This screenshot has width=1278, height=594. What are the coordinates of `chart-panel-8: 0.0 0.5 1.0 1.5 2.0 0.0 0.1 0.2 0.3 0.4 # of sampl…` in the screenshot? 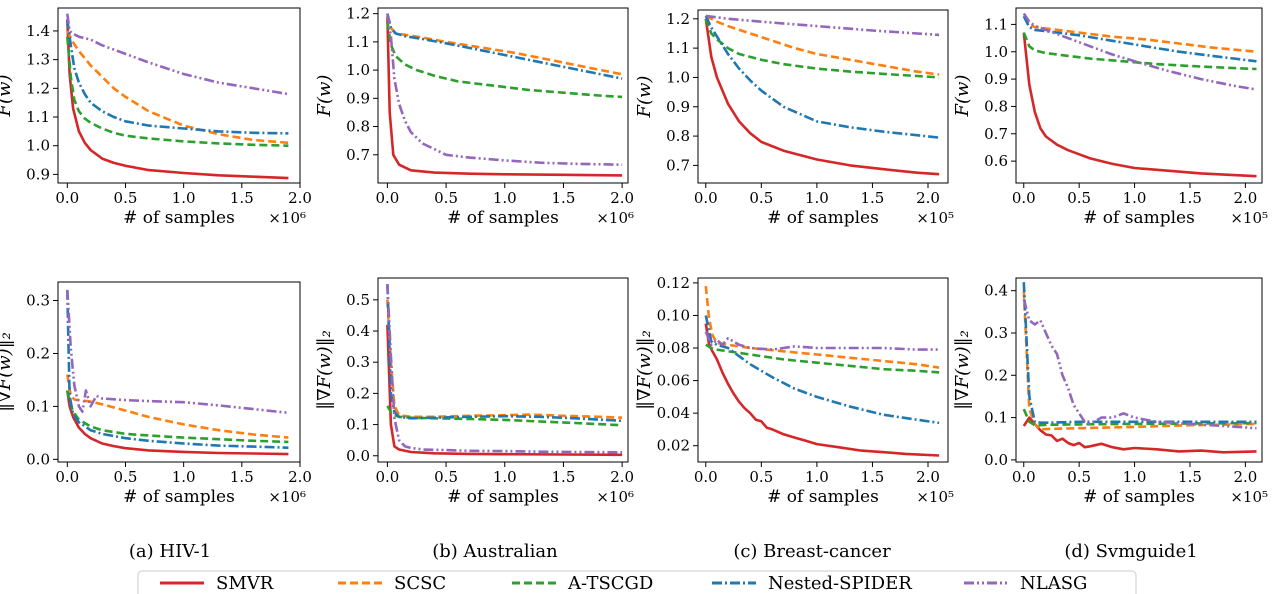 It's located at (1110, 392).